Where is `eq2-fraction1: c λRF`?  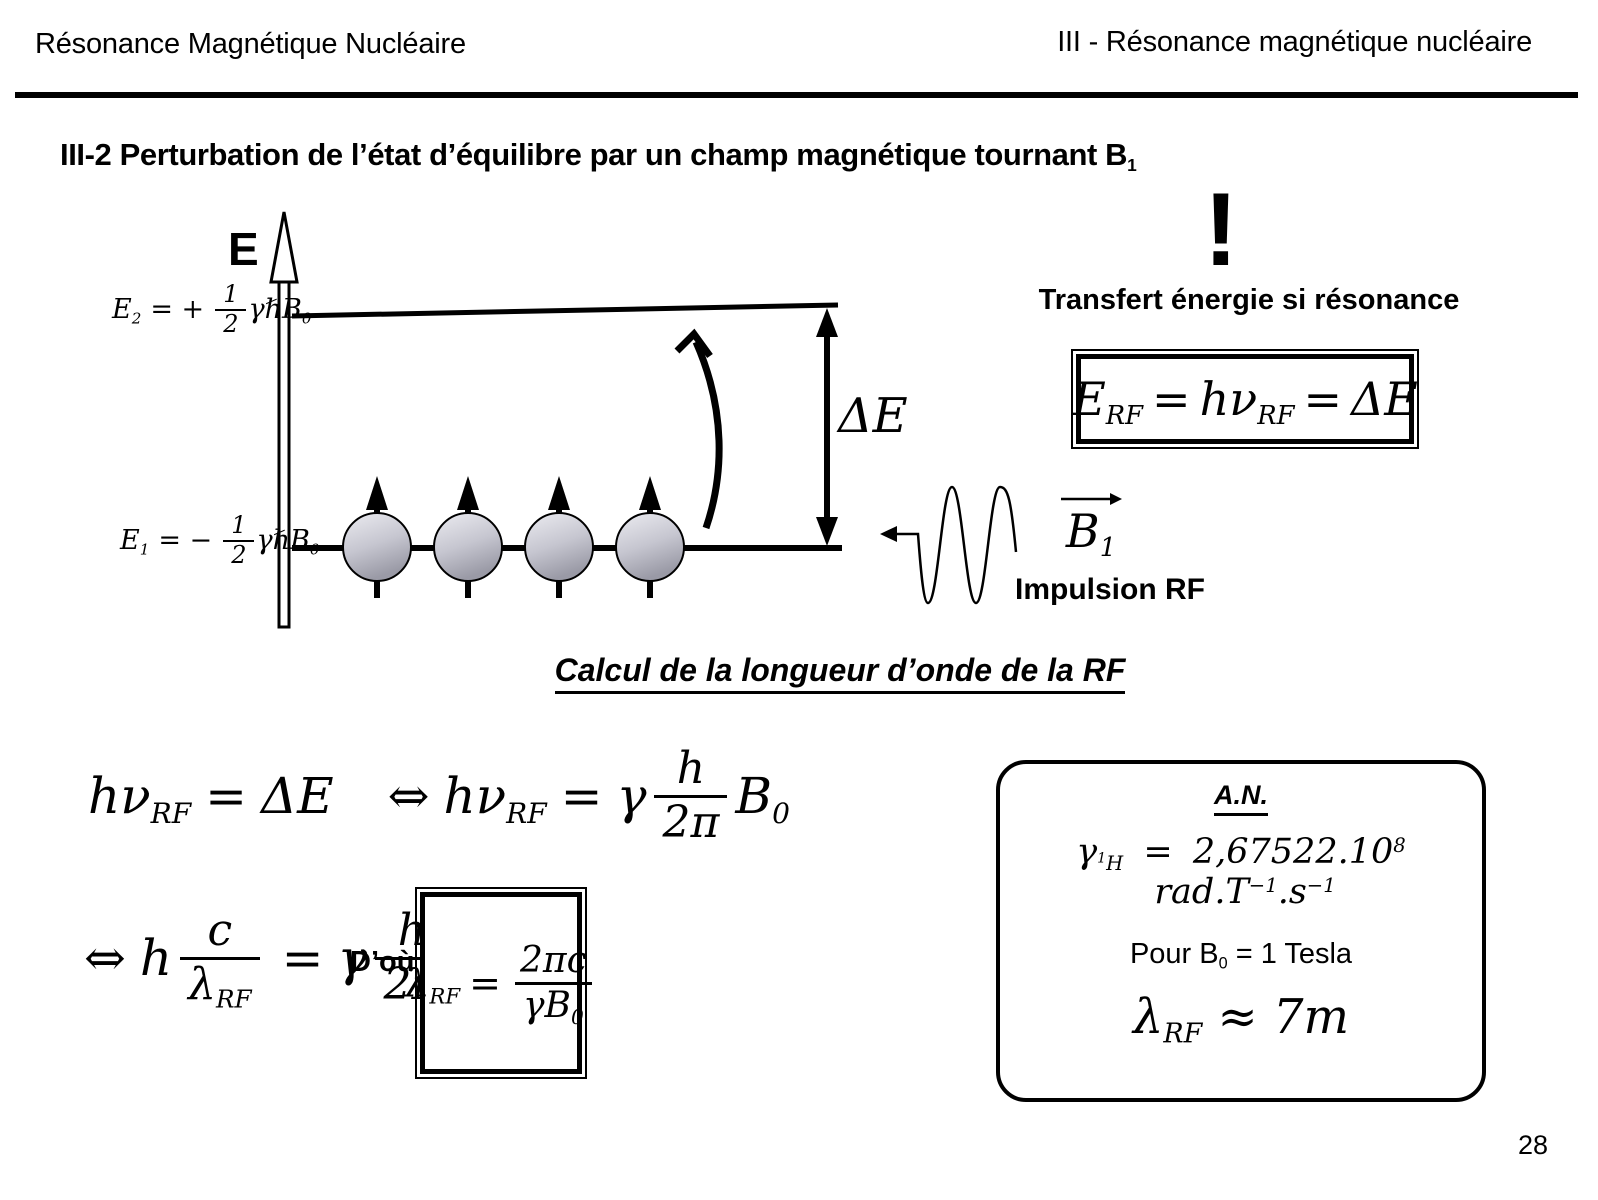
eq2-fraction1: c λRF is located at coordinates (220, 958).